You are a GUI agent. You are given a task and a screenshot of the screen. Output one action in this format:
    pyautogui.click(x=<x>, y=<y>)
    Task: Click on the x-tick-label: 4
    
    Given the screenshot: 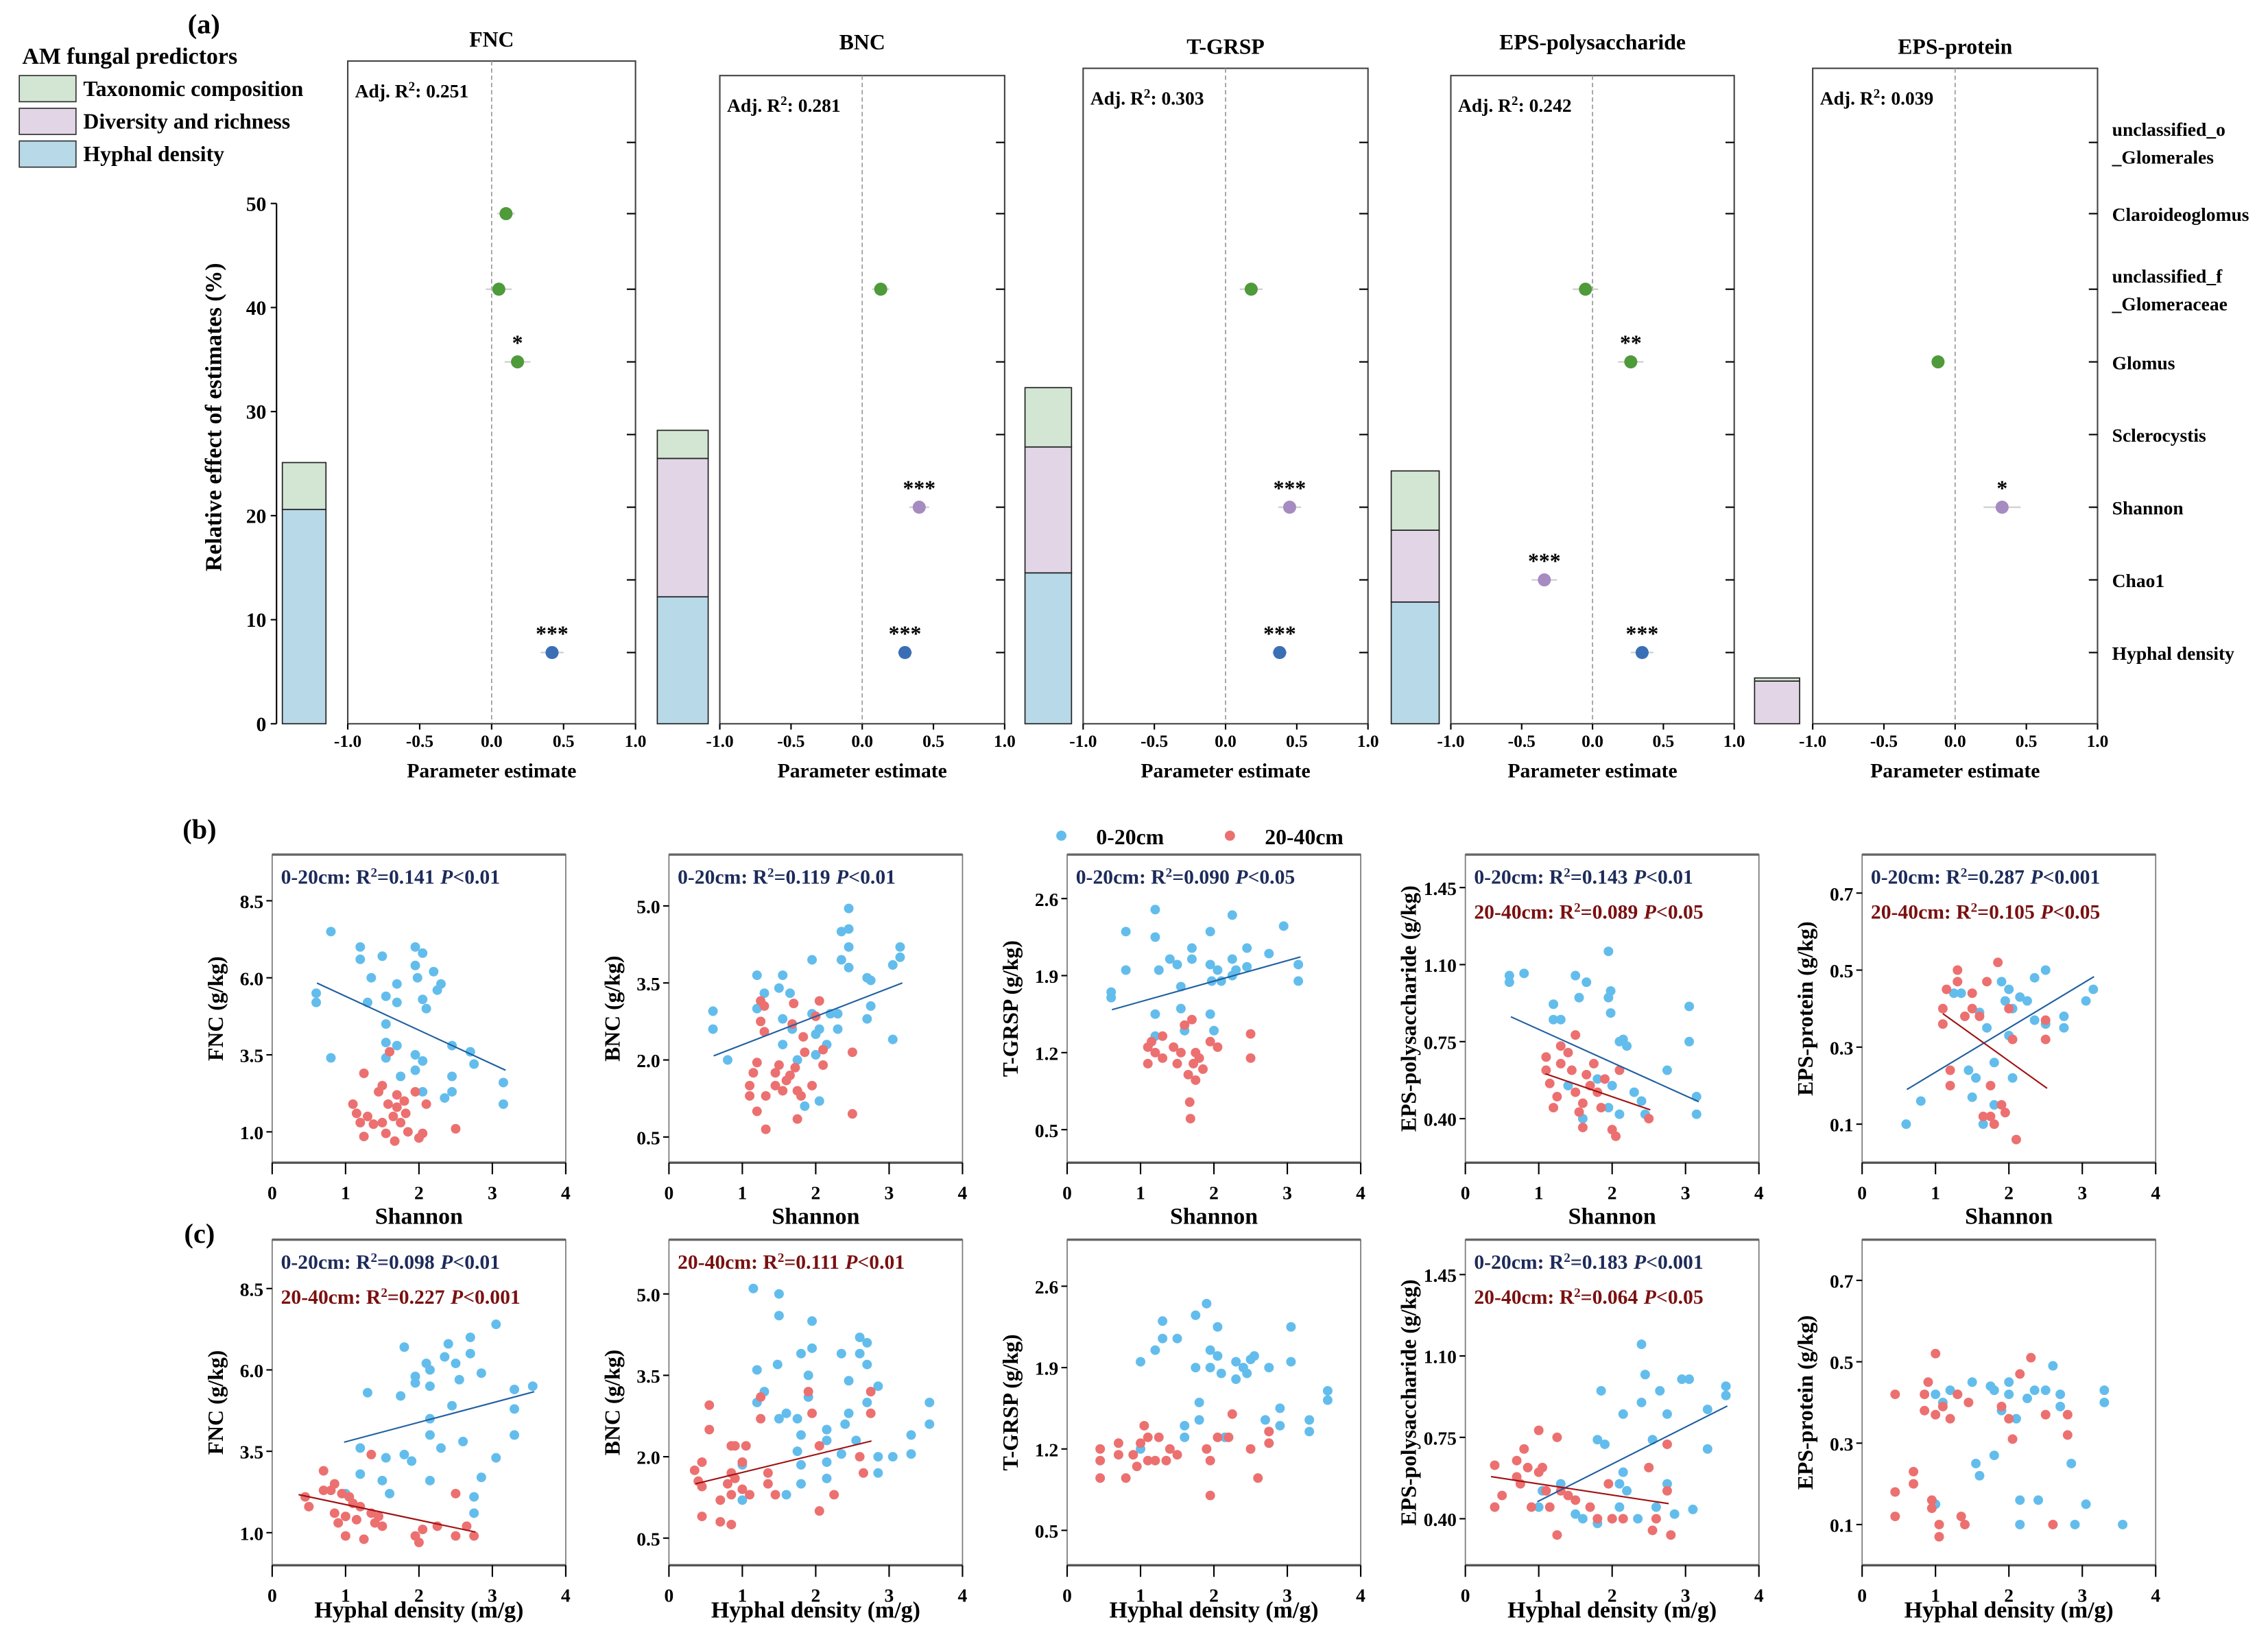 What is the action you would take?
    pyautogui.click(x=1360, y=1192)
    